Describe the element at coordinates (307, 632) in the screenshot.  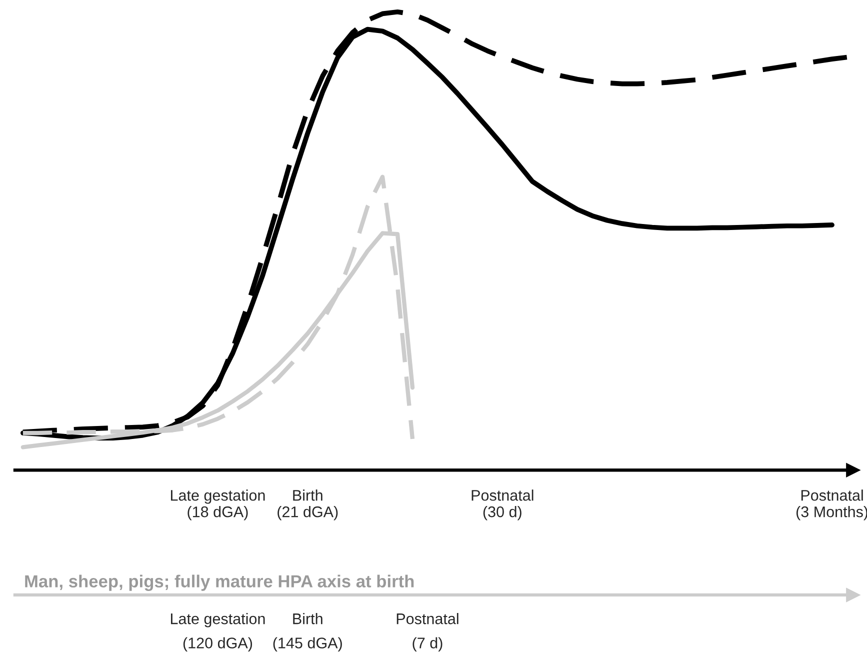
I see `category-label: Birth (145 dGA)` at that location.